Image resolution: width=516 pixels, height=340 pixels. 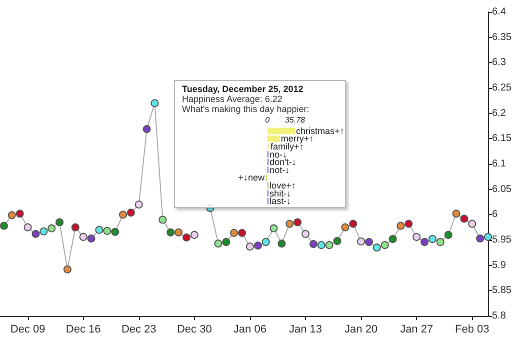 I want to click on y-tick-label: don't-↓, so click(x=283, y=162).